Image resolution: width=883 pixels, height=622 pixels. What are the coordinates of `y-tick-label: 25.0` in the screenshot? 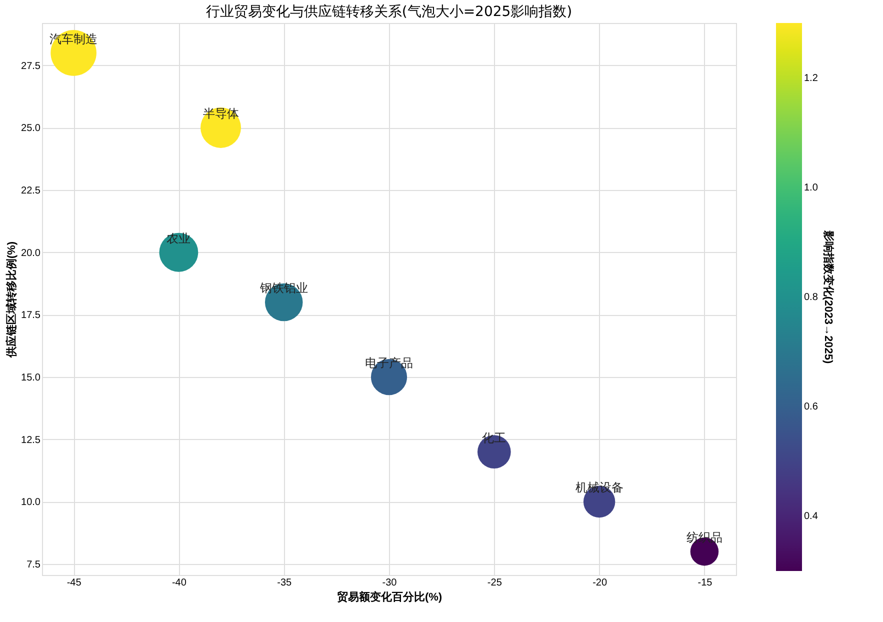 It's located at (31, 128).